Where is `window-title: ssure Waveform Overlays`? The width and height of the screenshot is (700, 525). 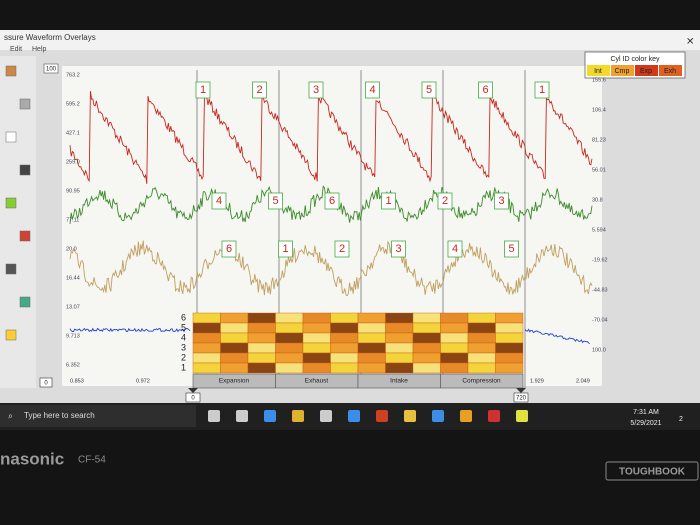 window-title: ssure Waveform Overlays is located at coordinates (50, 37).